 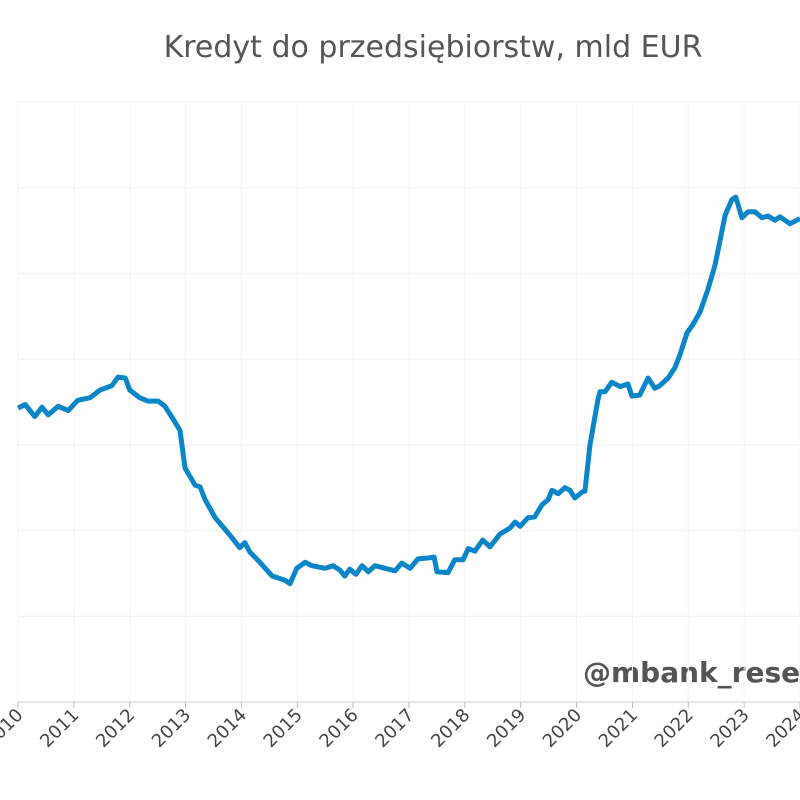 What do you see at coordinates (394, 728) in the screenshot?
I see `x-tick-label: 2017` at bounding box center [394, 728].